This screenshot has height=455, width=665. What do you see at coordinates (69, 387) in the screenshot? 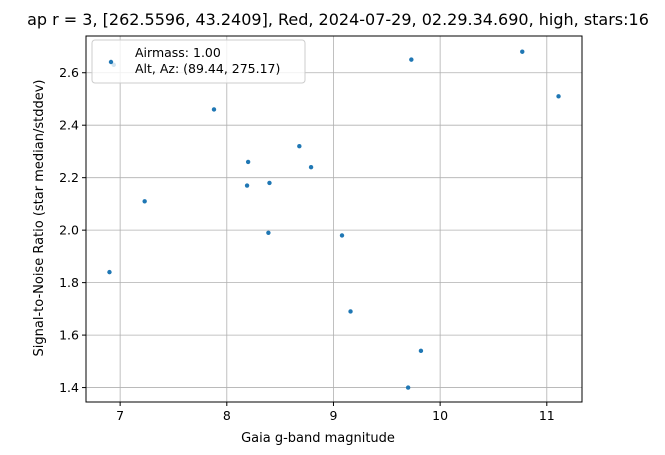
I see `y-tick-label: 1.4` at bounding box center [69, 387].